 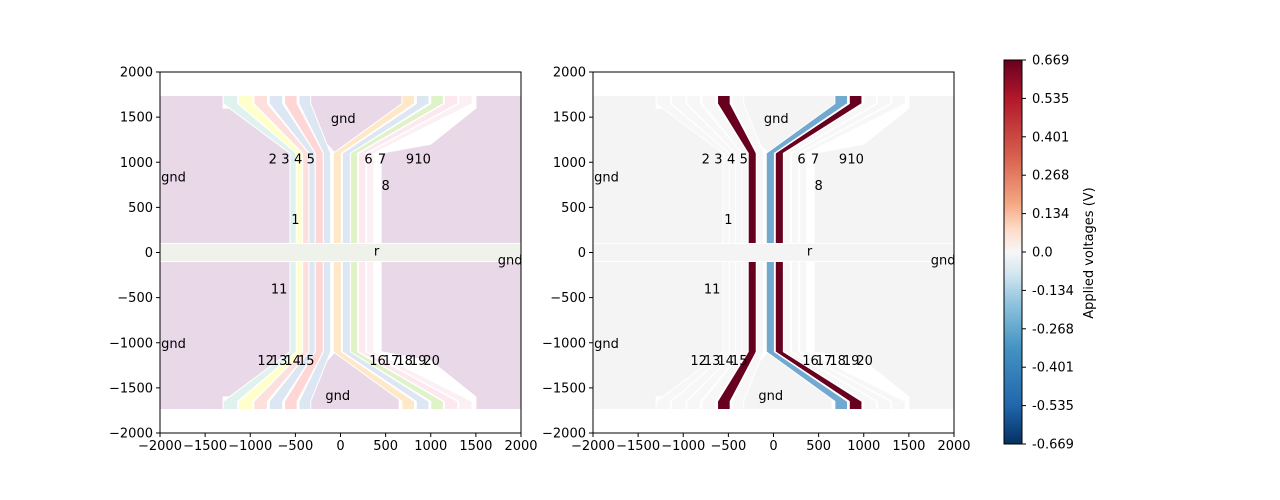 I want to click on colorbar-tick-label: 0.401, so click(x=1050, y=137).